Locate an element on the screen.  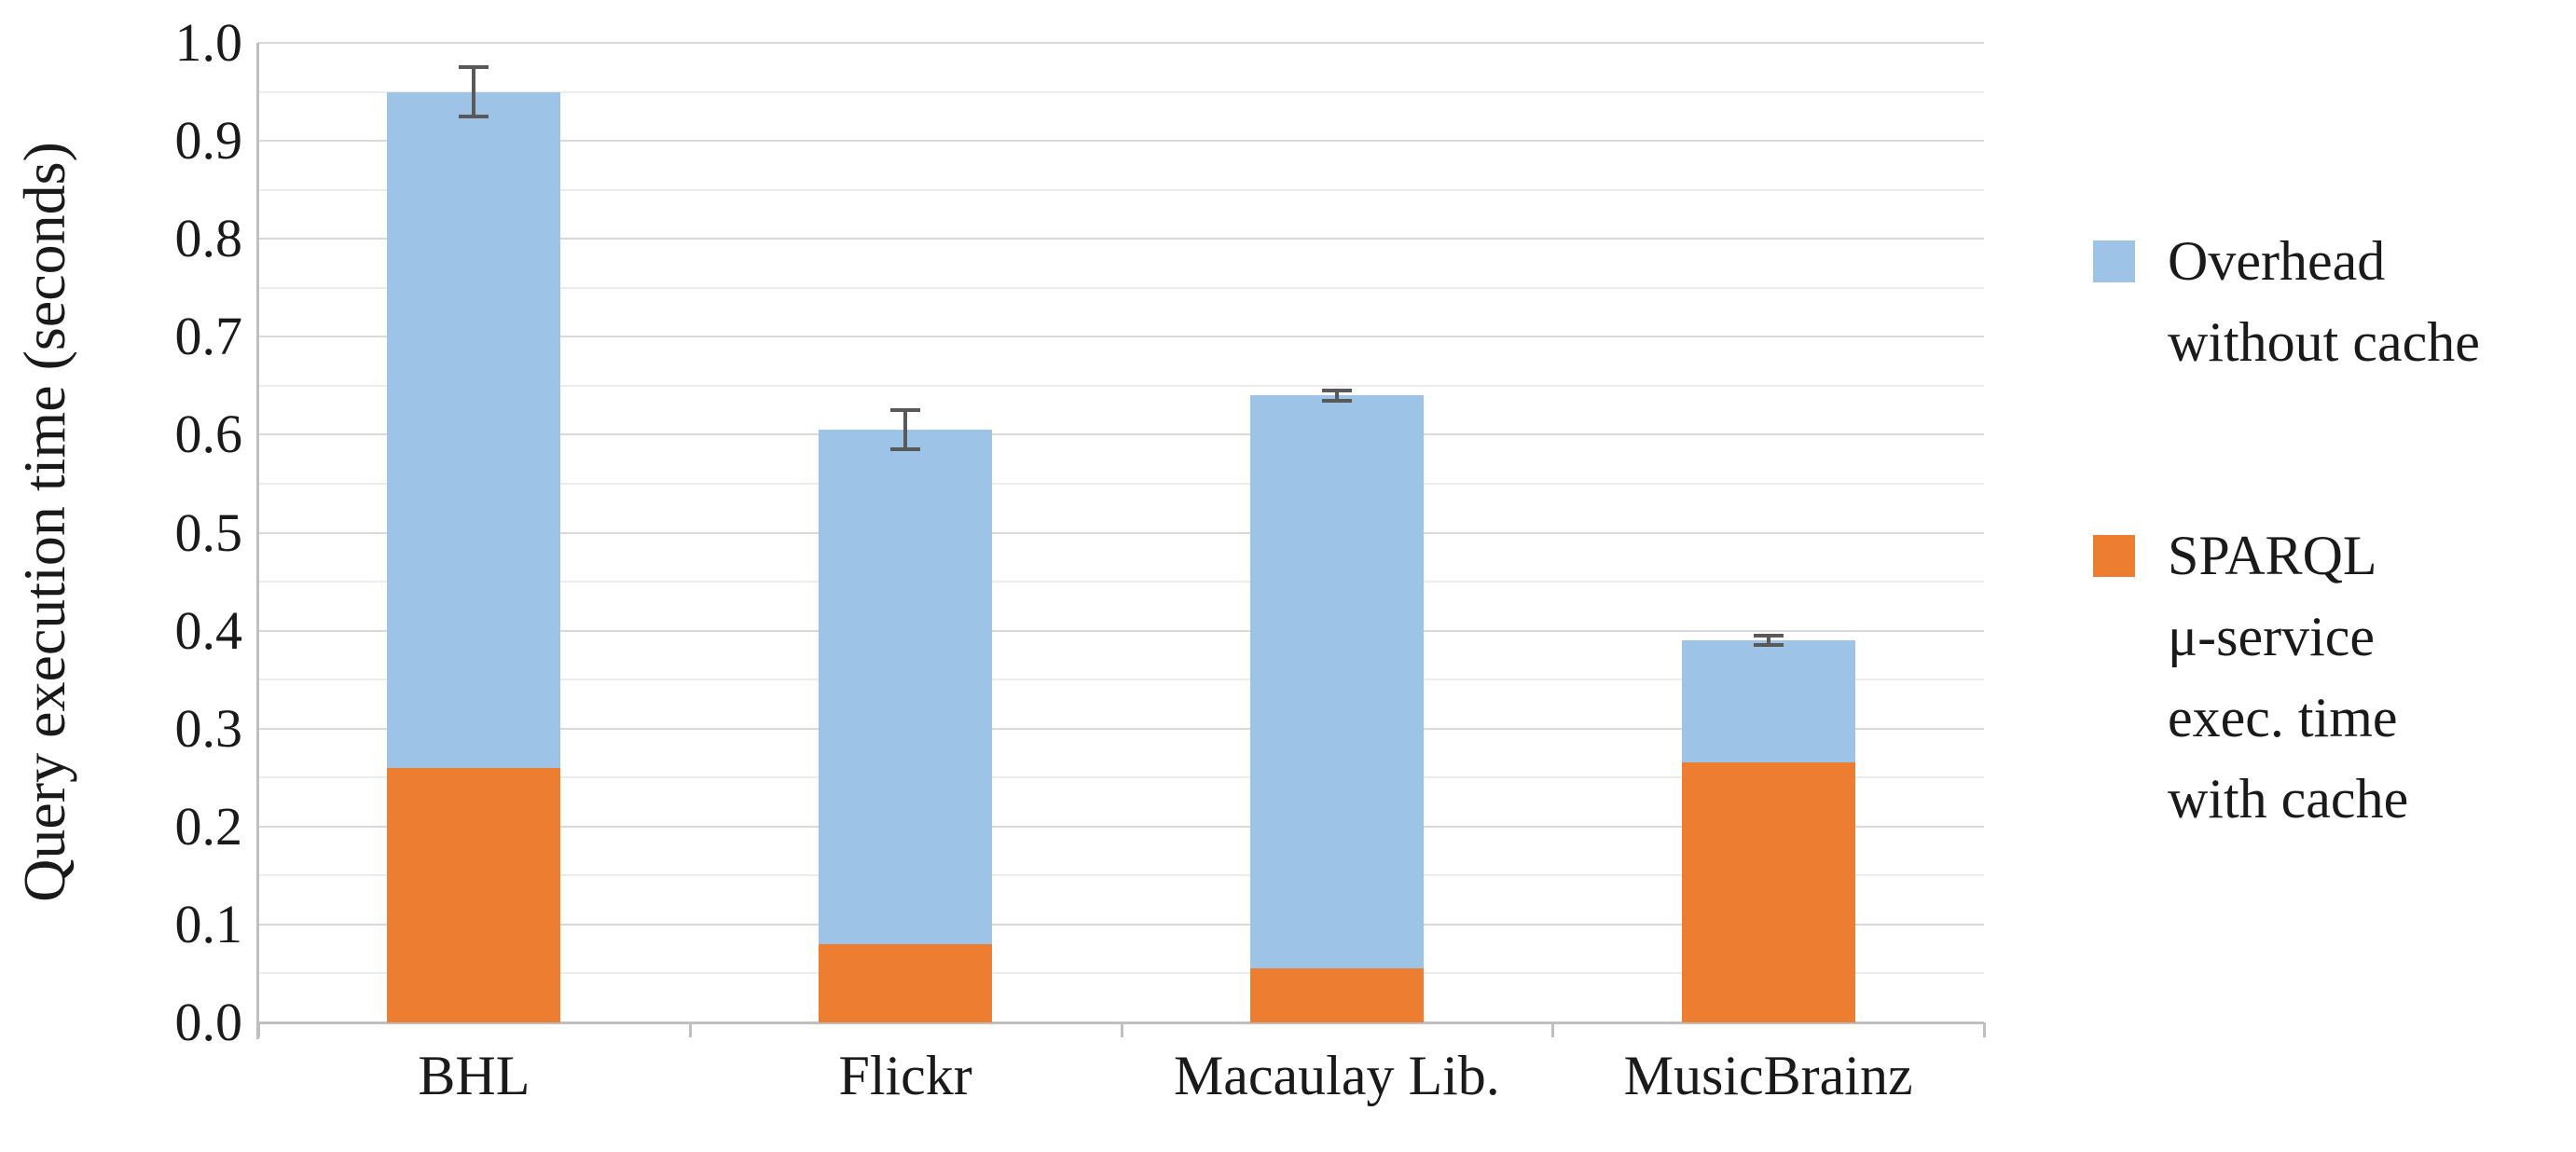
y-tick-label: 0.0 is located at coordinates (208, 1022).